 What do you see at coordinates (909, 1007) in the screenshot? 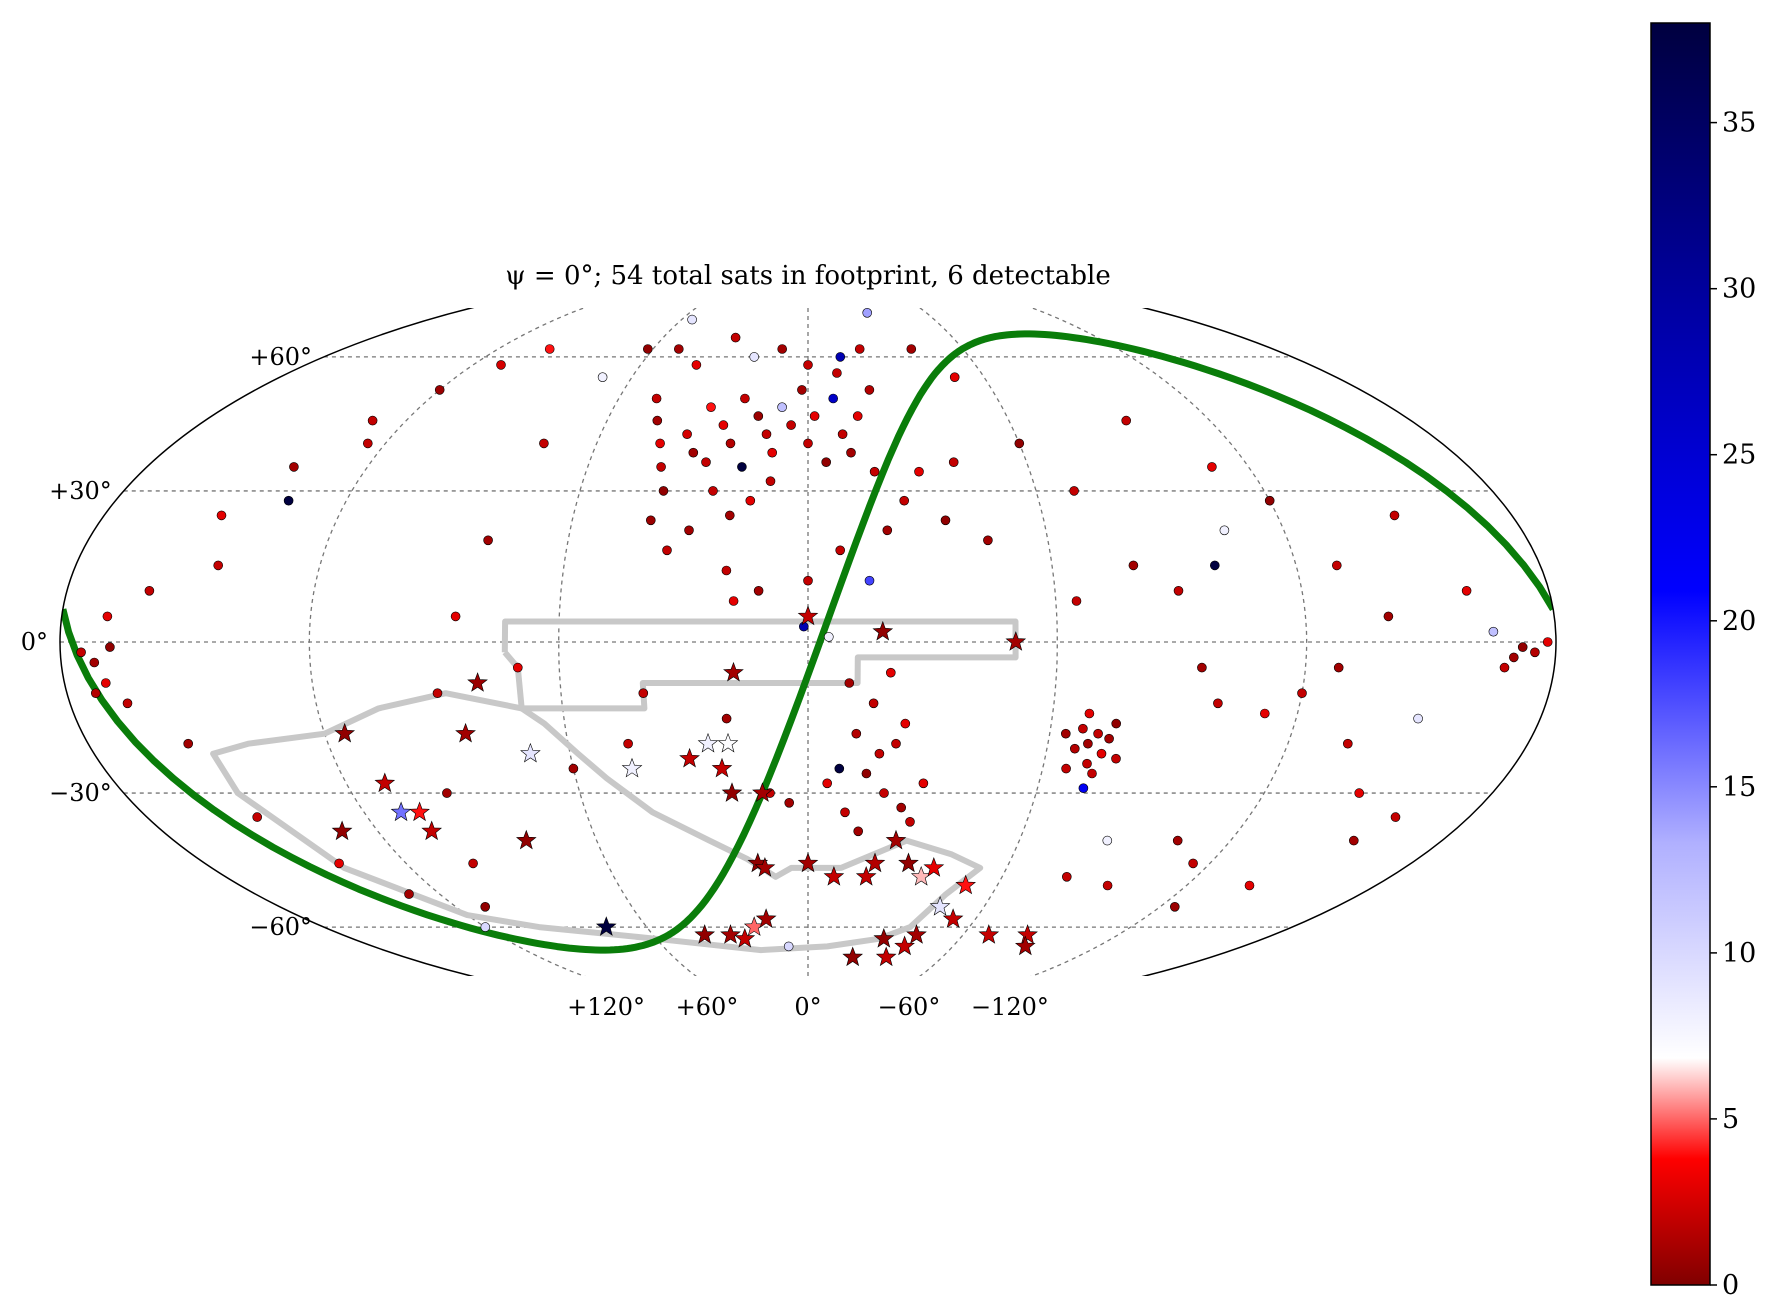
I see `lon-tick-label: −60°` at bounding box center [909, 1007].